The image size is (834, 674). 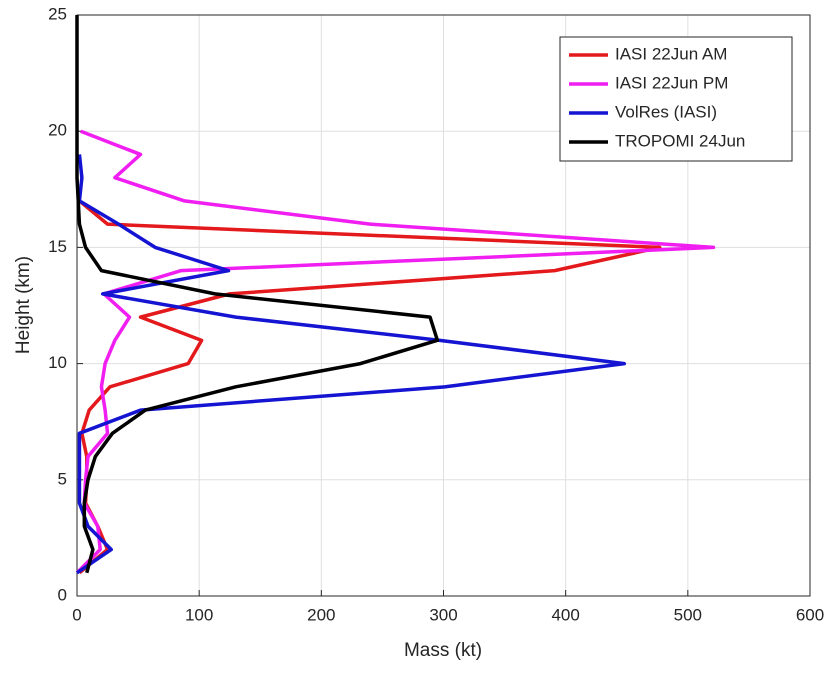 What do you see at coordinates (57, 362) in the screenshot?
I see `y-tick-label: 10` at bounding box center [57, 362].